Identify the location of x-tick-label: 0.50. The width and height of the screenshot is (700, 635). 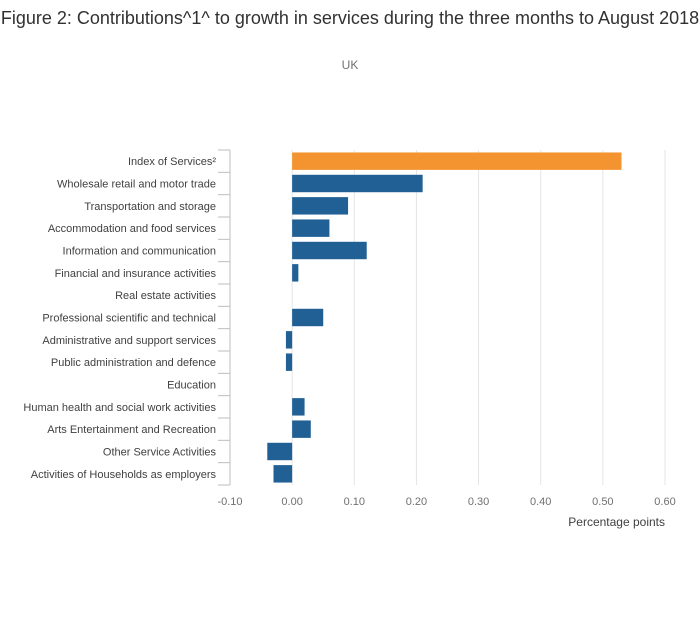
(602, 502).